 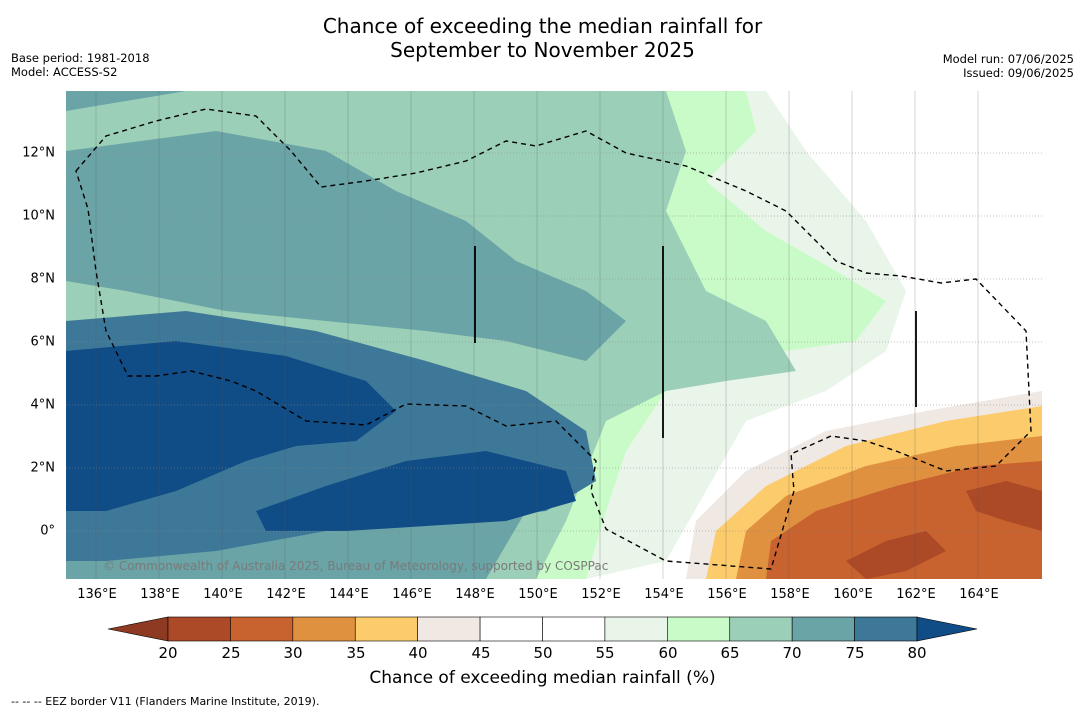 I want to click on lon-label: 154°E, so click(x=664, y=594).